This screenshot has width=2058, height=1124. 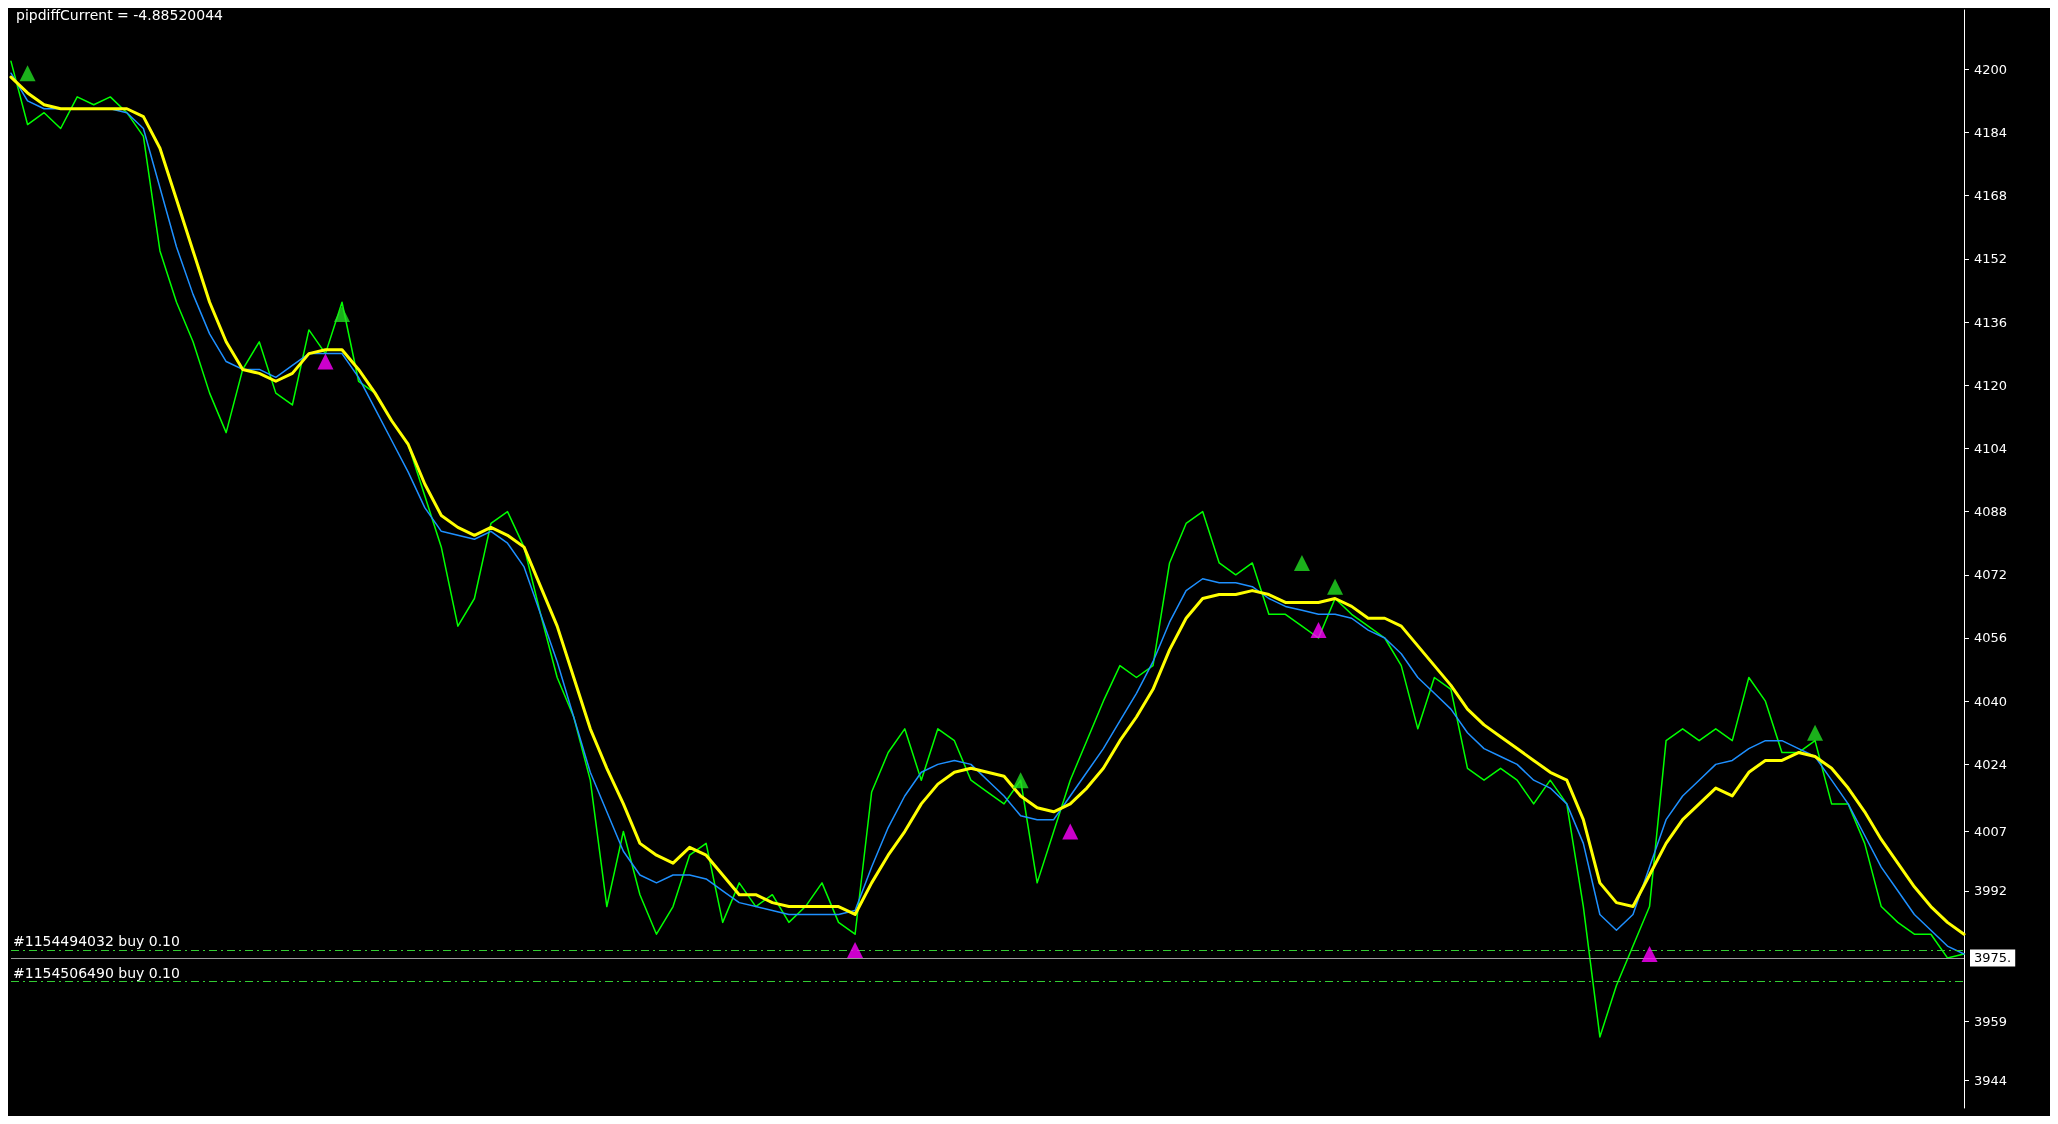 I want to click on y-tick-label: 4184, so click(x=1991, y=132).